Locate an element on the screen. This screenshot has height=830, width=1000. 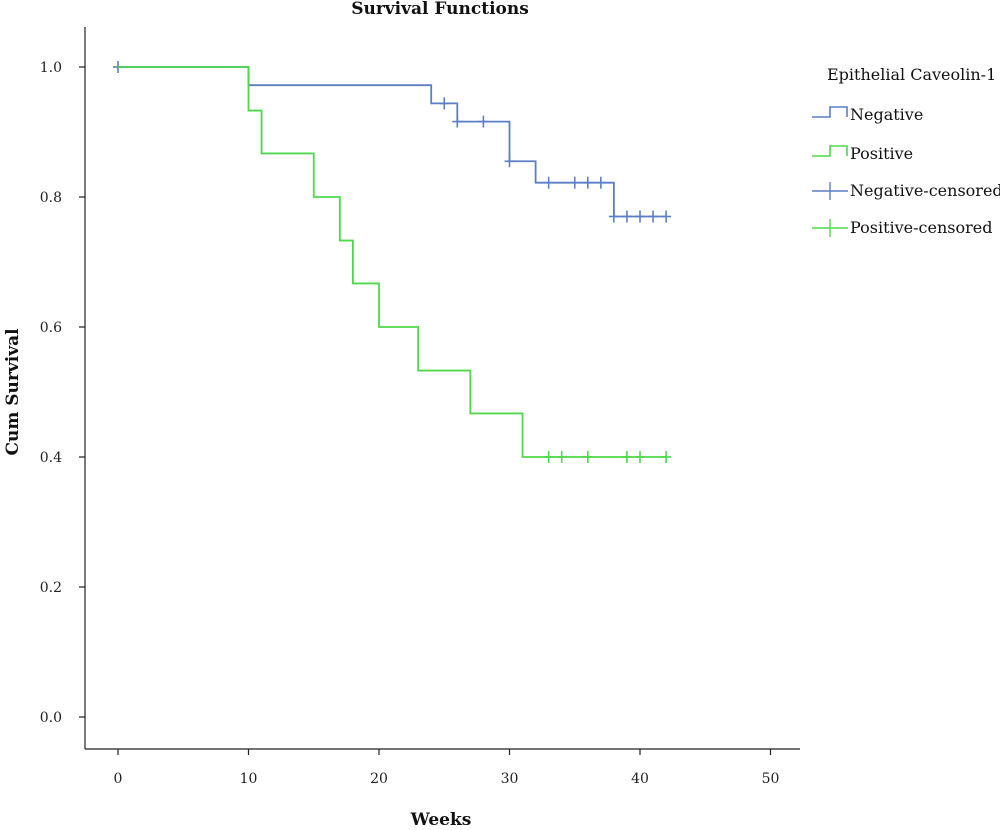
x-tick-label: 50 is located at coordinates (771, 779).